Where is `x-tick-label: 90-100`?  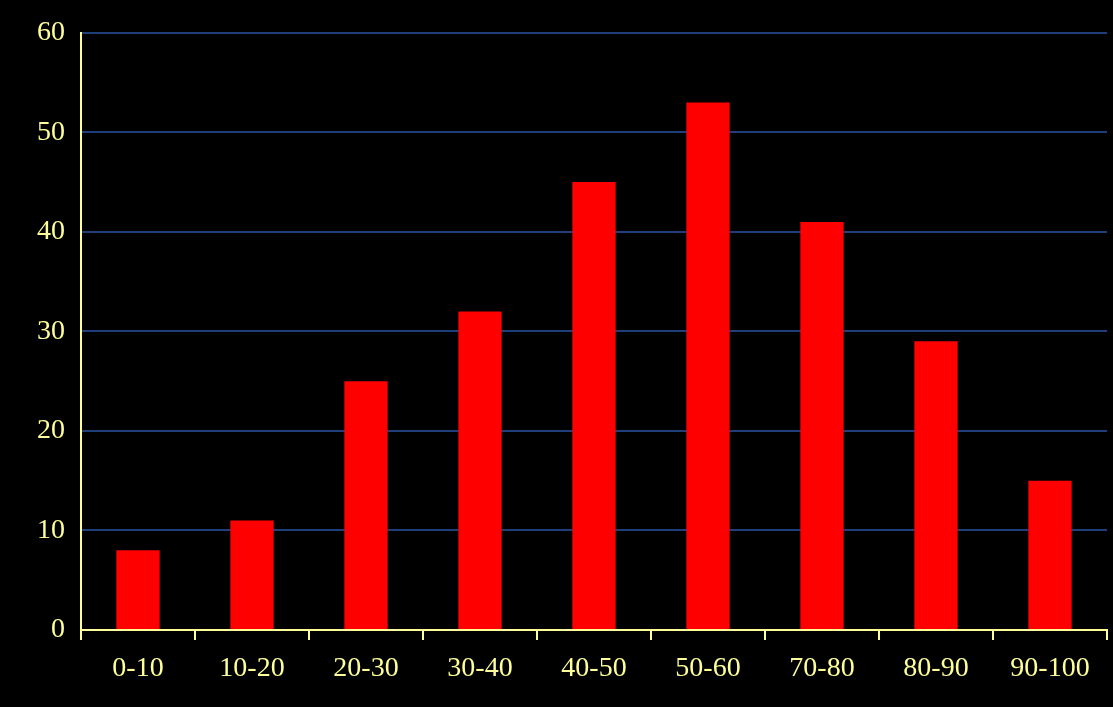 x-tick-label: 90-100 is located at coordinates (1050, 667).